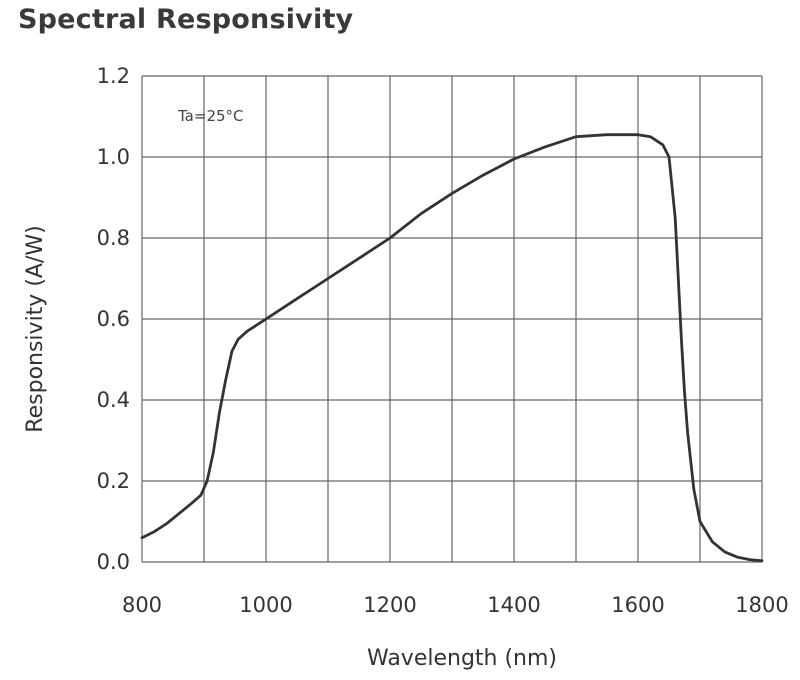  Describe the element at coordinates (455, 605) in the screenshot. I see `x-tick-labels: 800 1000 1200 1400 1600 1800` at that location.